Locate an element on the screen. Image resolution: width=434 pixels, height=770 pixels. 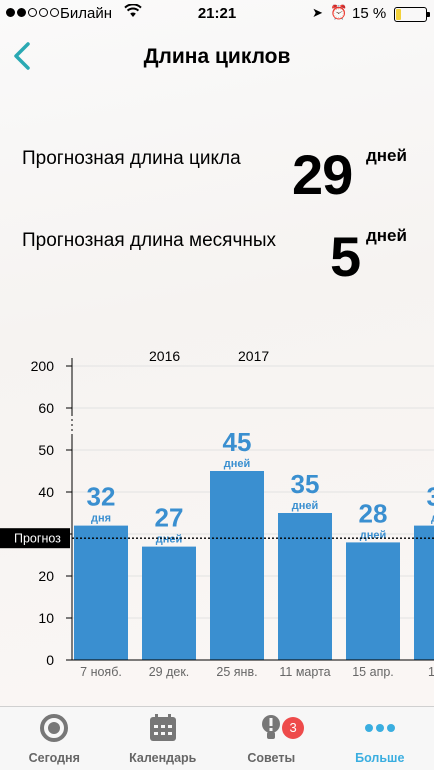
x-tick-label: 13 м is located at coordinates (431, 672).